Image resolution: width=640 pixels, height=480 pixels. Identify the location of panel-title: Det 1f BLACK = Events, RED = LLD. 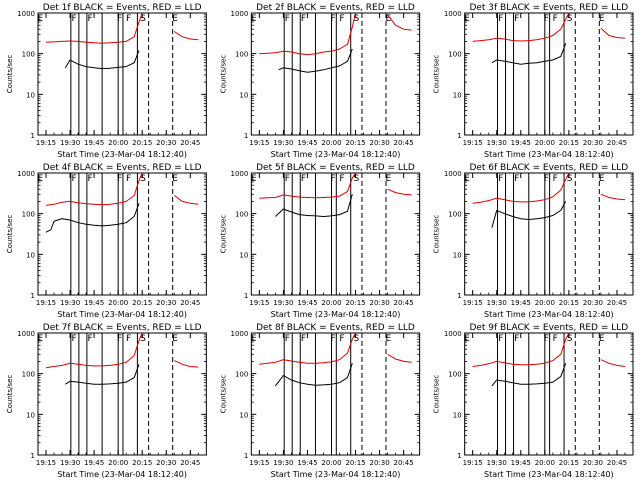
(122, 8).